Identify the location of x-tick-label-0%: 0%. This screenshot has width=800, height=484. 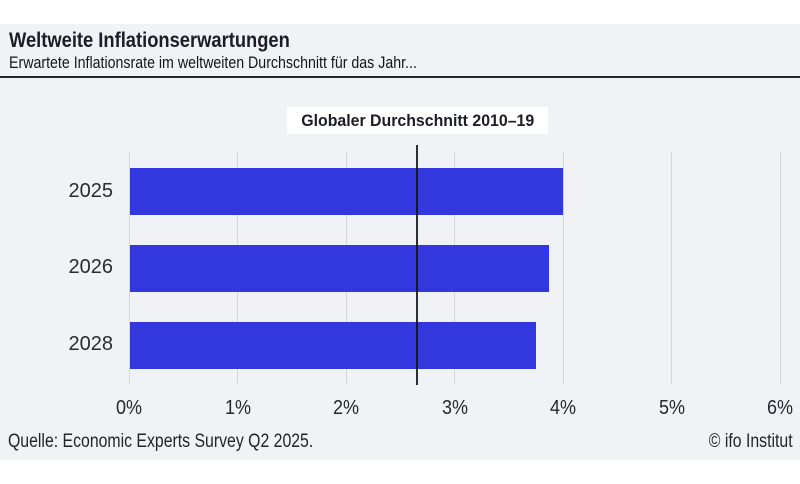
(129, 408).